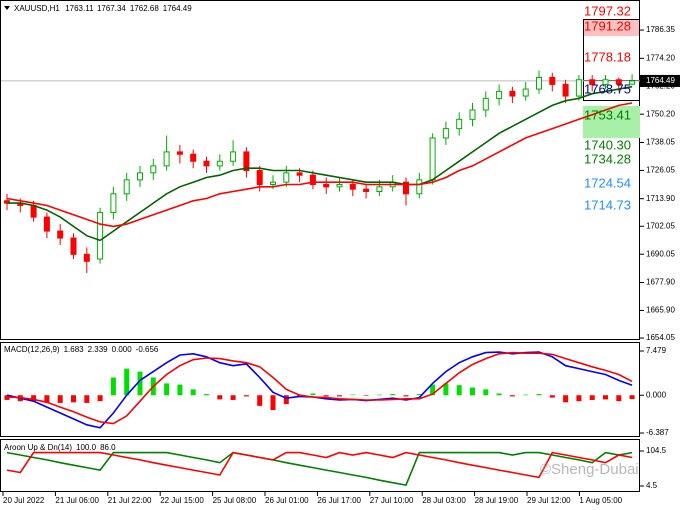  Describe the element at coordinates (652, 485) in the screenshot. I see `y-tick-label: 4.5` at that location.